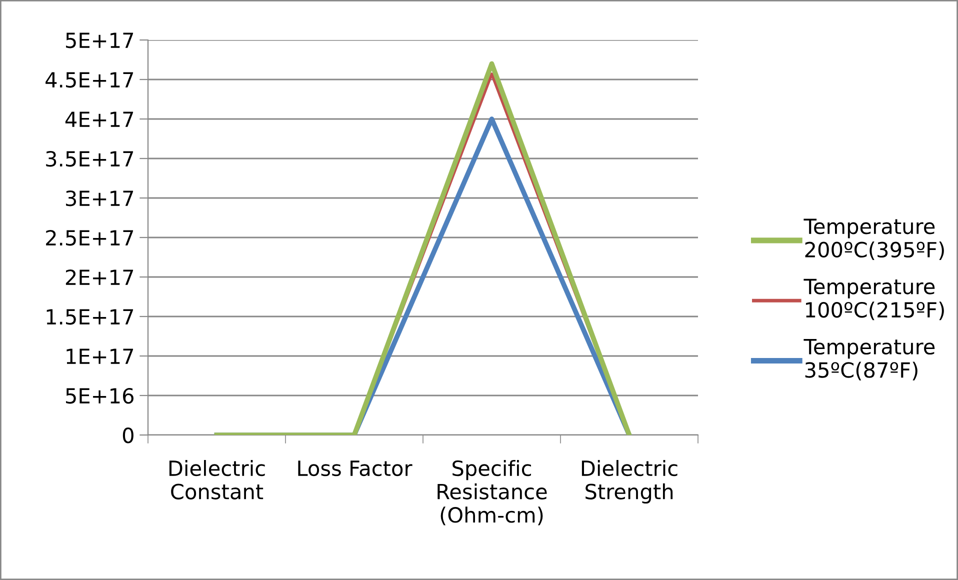 The width and height of the screenshot is (958, 580). I want to click on y-tick-label: 4E+17, so click(99, 119).